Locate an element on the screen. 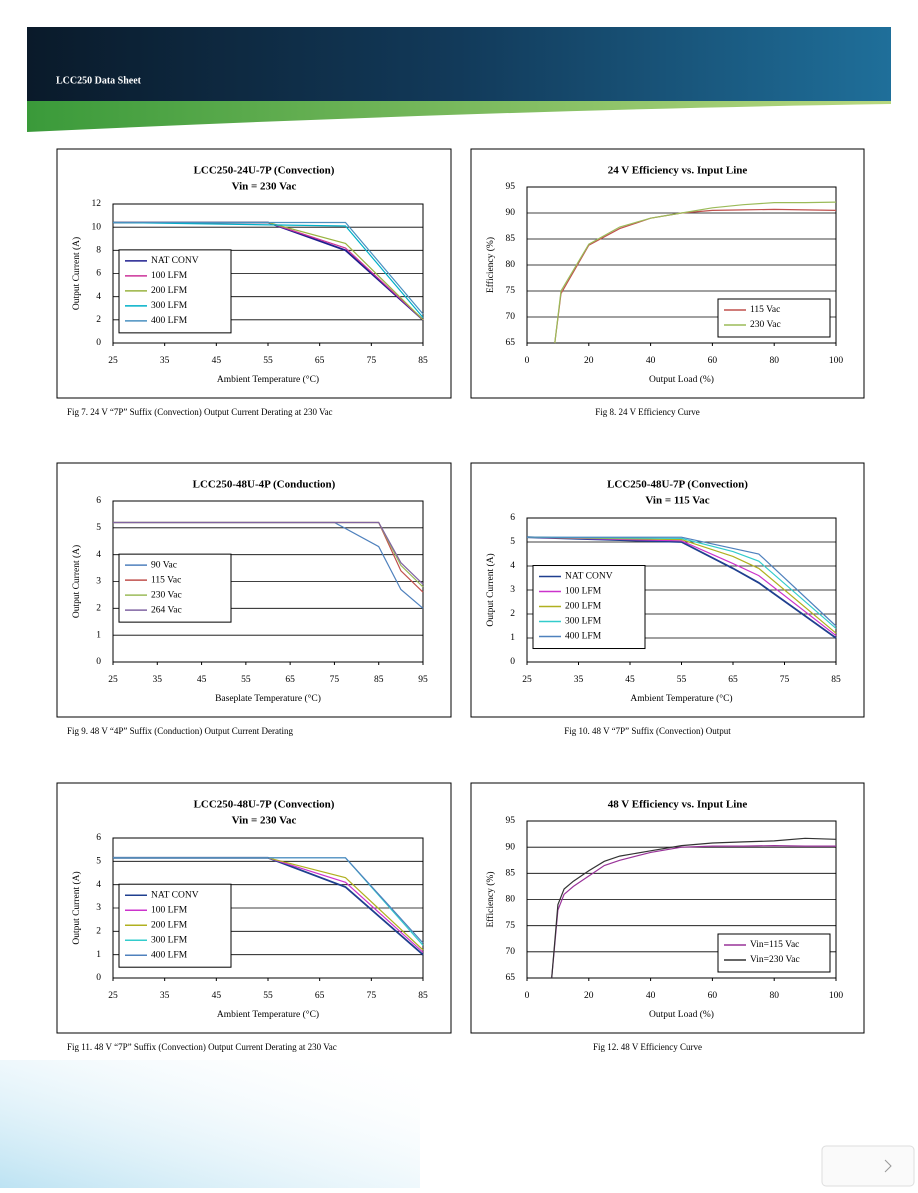 The image size is (918, 1193). y-axis-label: Output Current (A) is located at coordinates (490, 589).